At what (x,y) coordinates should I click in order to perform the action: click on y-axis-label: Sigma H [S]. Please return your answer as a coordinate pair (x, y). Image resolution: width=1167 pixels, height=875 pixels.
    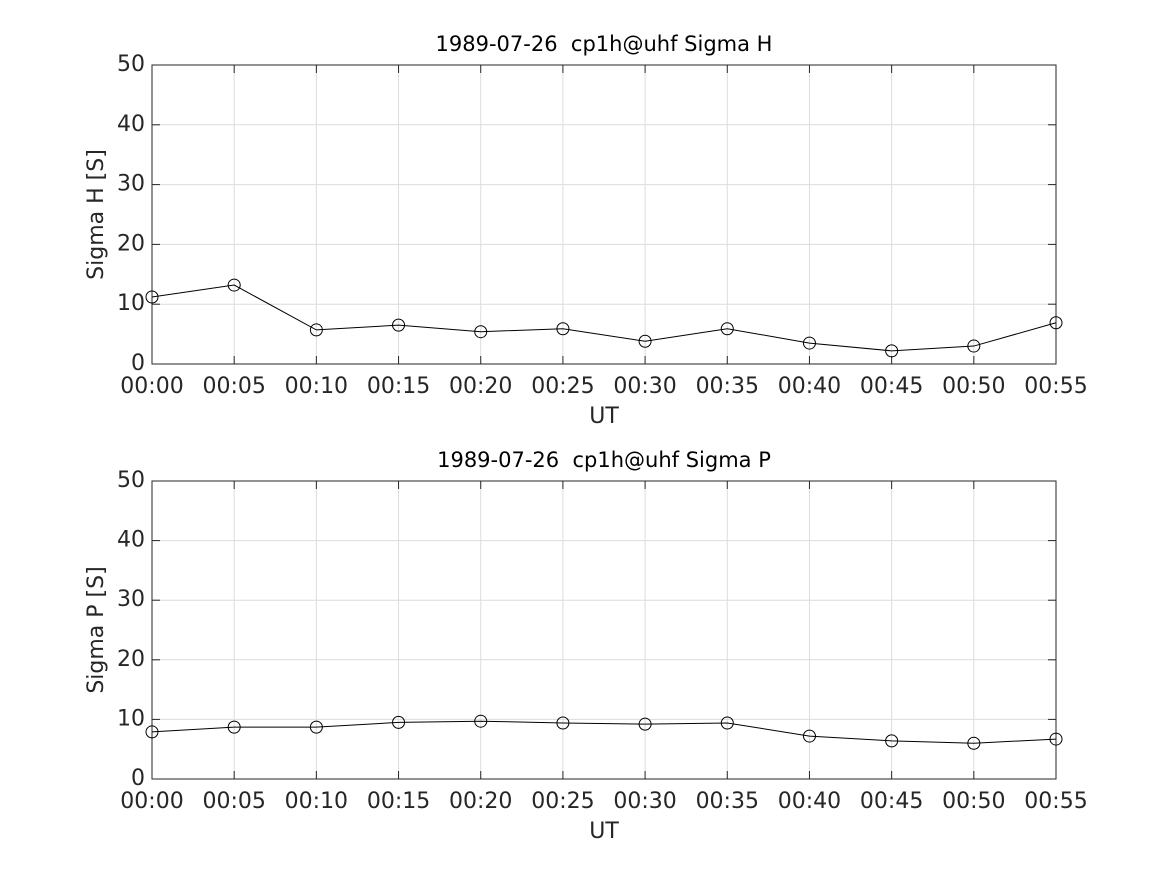
    Looking at the image, I should click on (96, 214).